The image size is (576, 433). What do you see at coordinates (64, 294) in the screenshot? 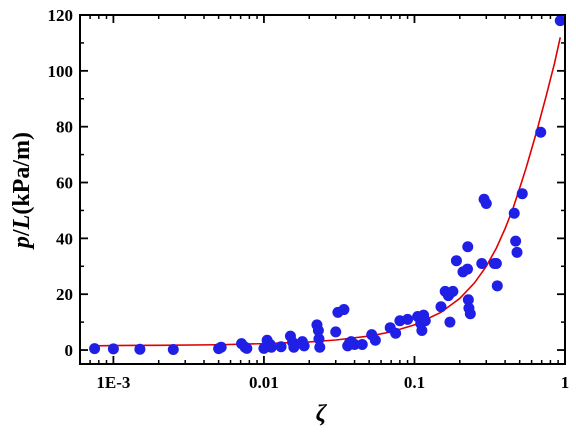
I see `y-tick-label: 20` at bounding box center [64, 294].